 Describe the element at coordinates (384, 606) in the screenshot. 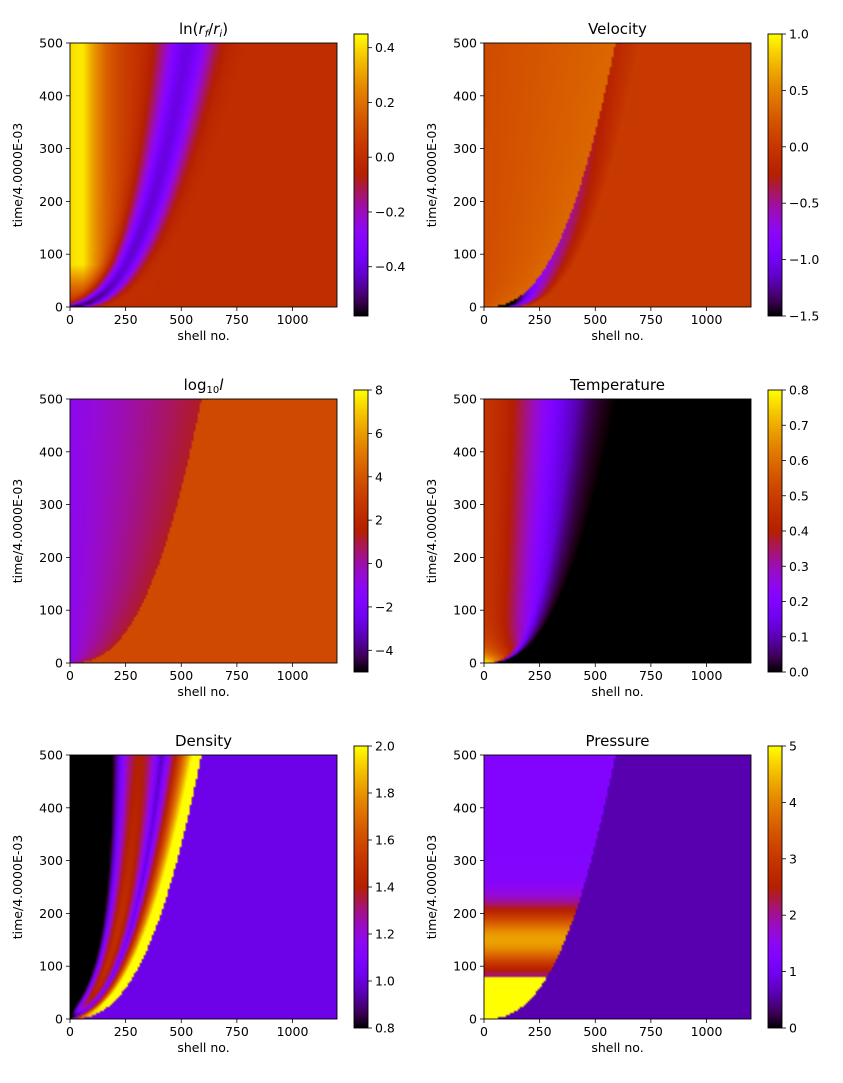

I see `colorbar-tick-label: −2` at that location.